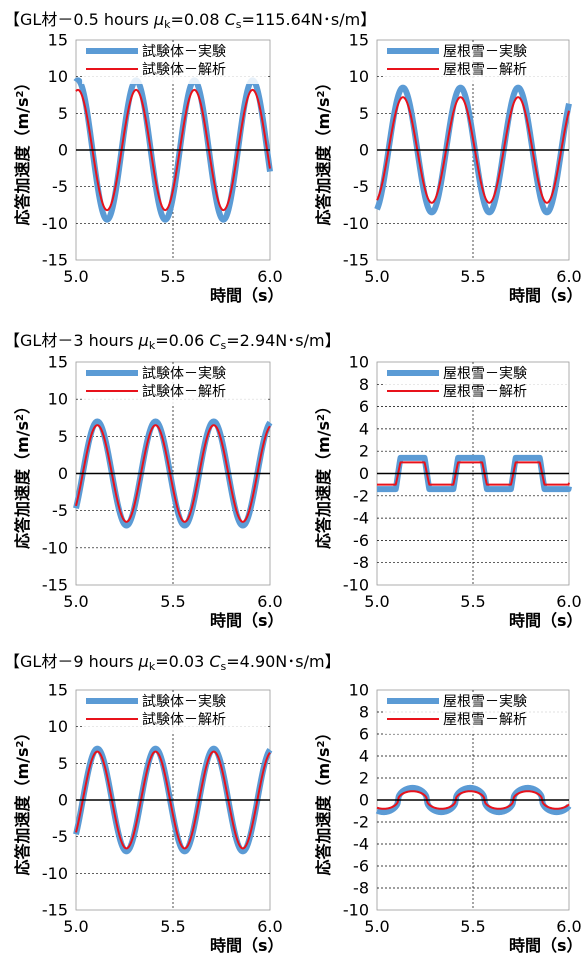  Describe the element at coordinates (152, 345) in the screenshot. I see `section-2-mu-sub: k` at that location.